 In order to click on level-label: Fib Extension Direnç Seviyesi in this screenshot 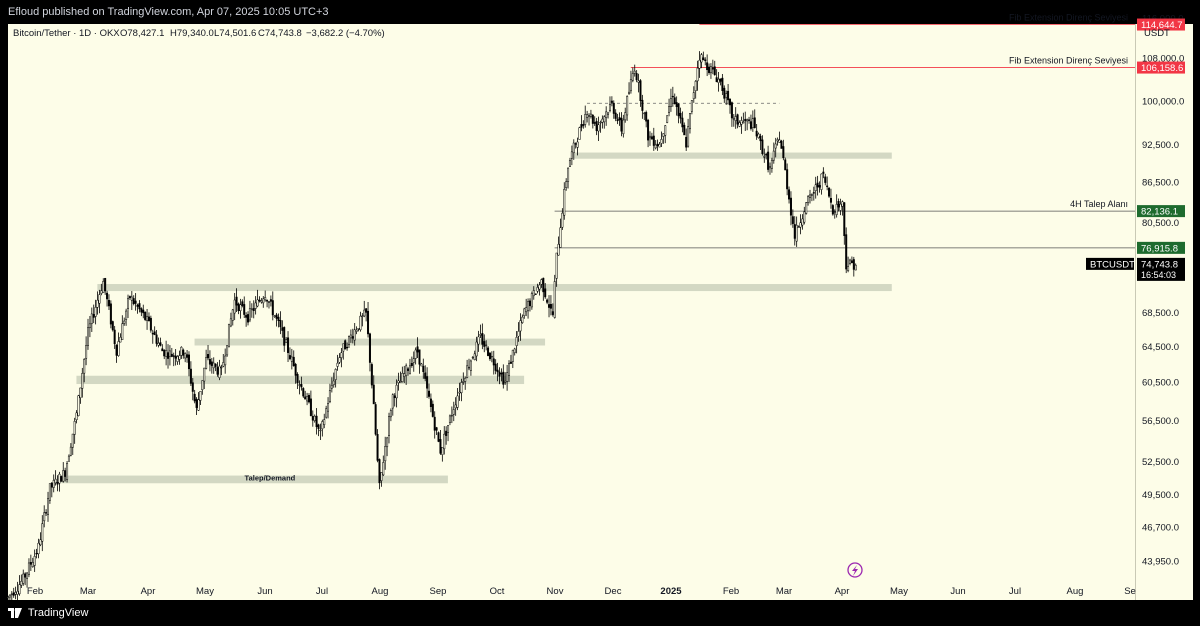, I will do `click(1068, 18)`.